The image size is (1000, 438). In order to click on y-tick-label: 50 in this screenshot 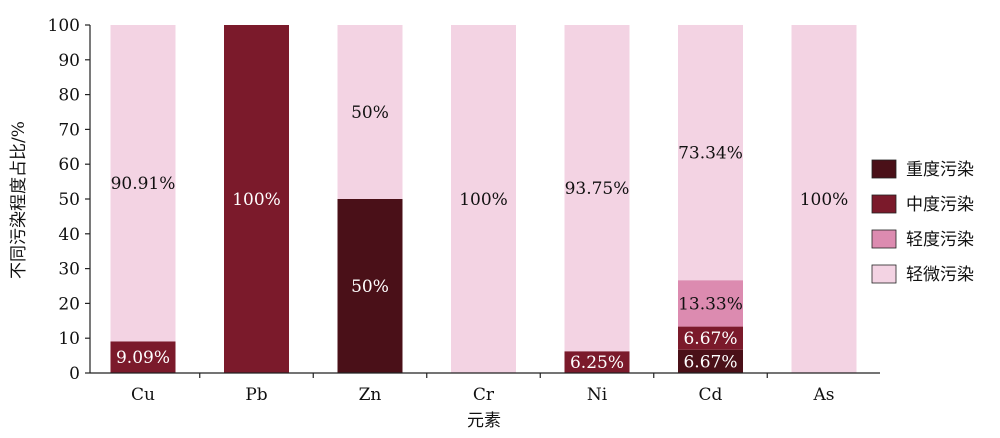, I will do `click(69, 200)`.